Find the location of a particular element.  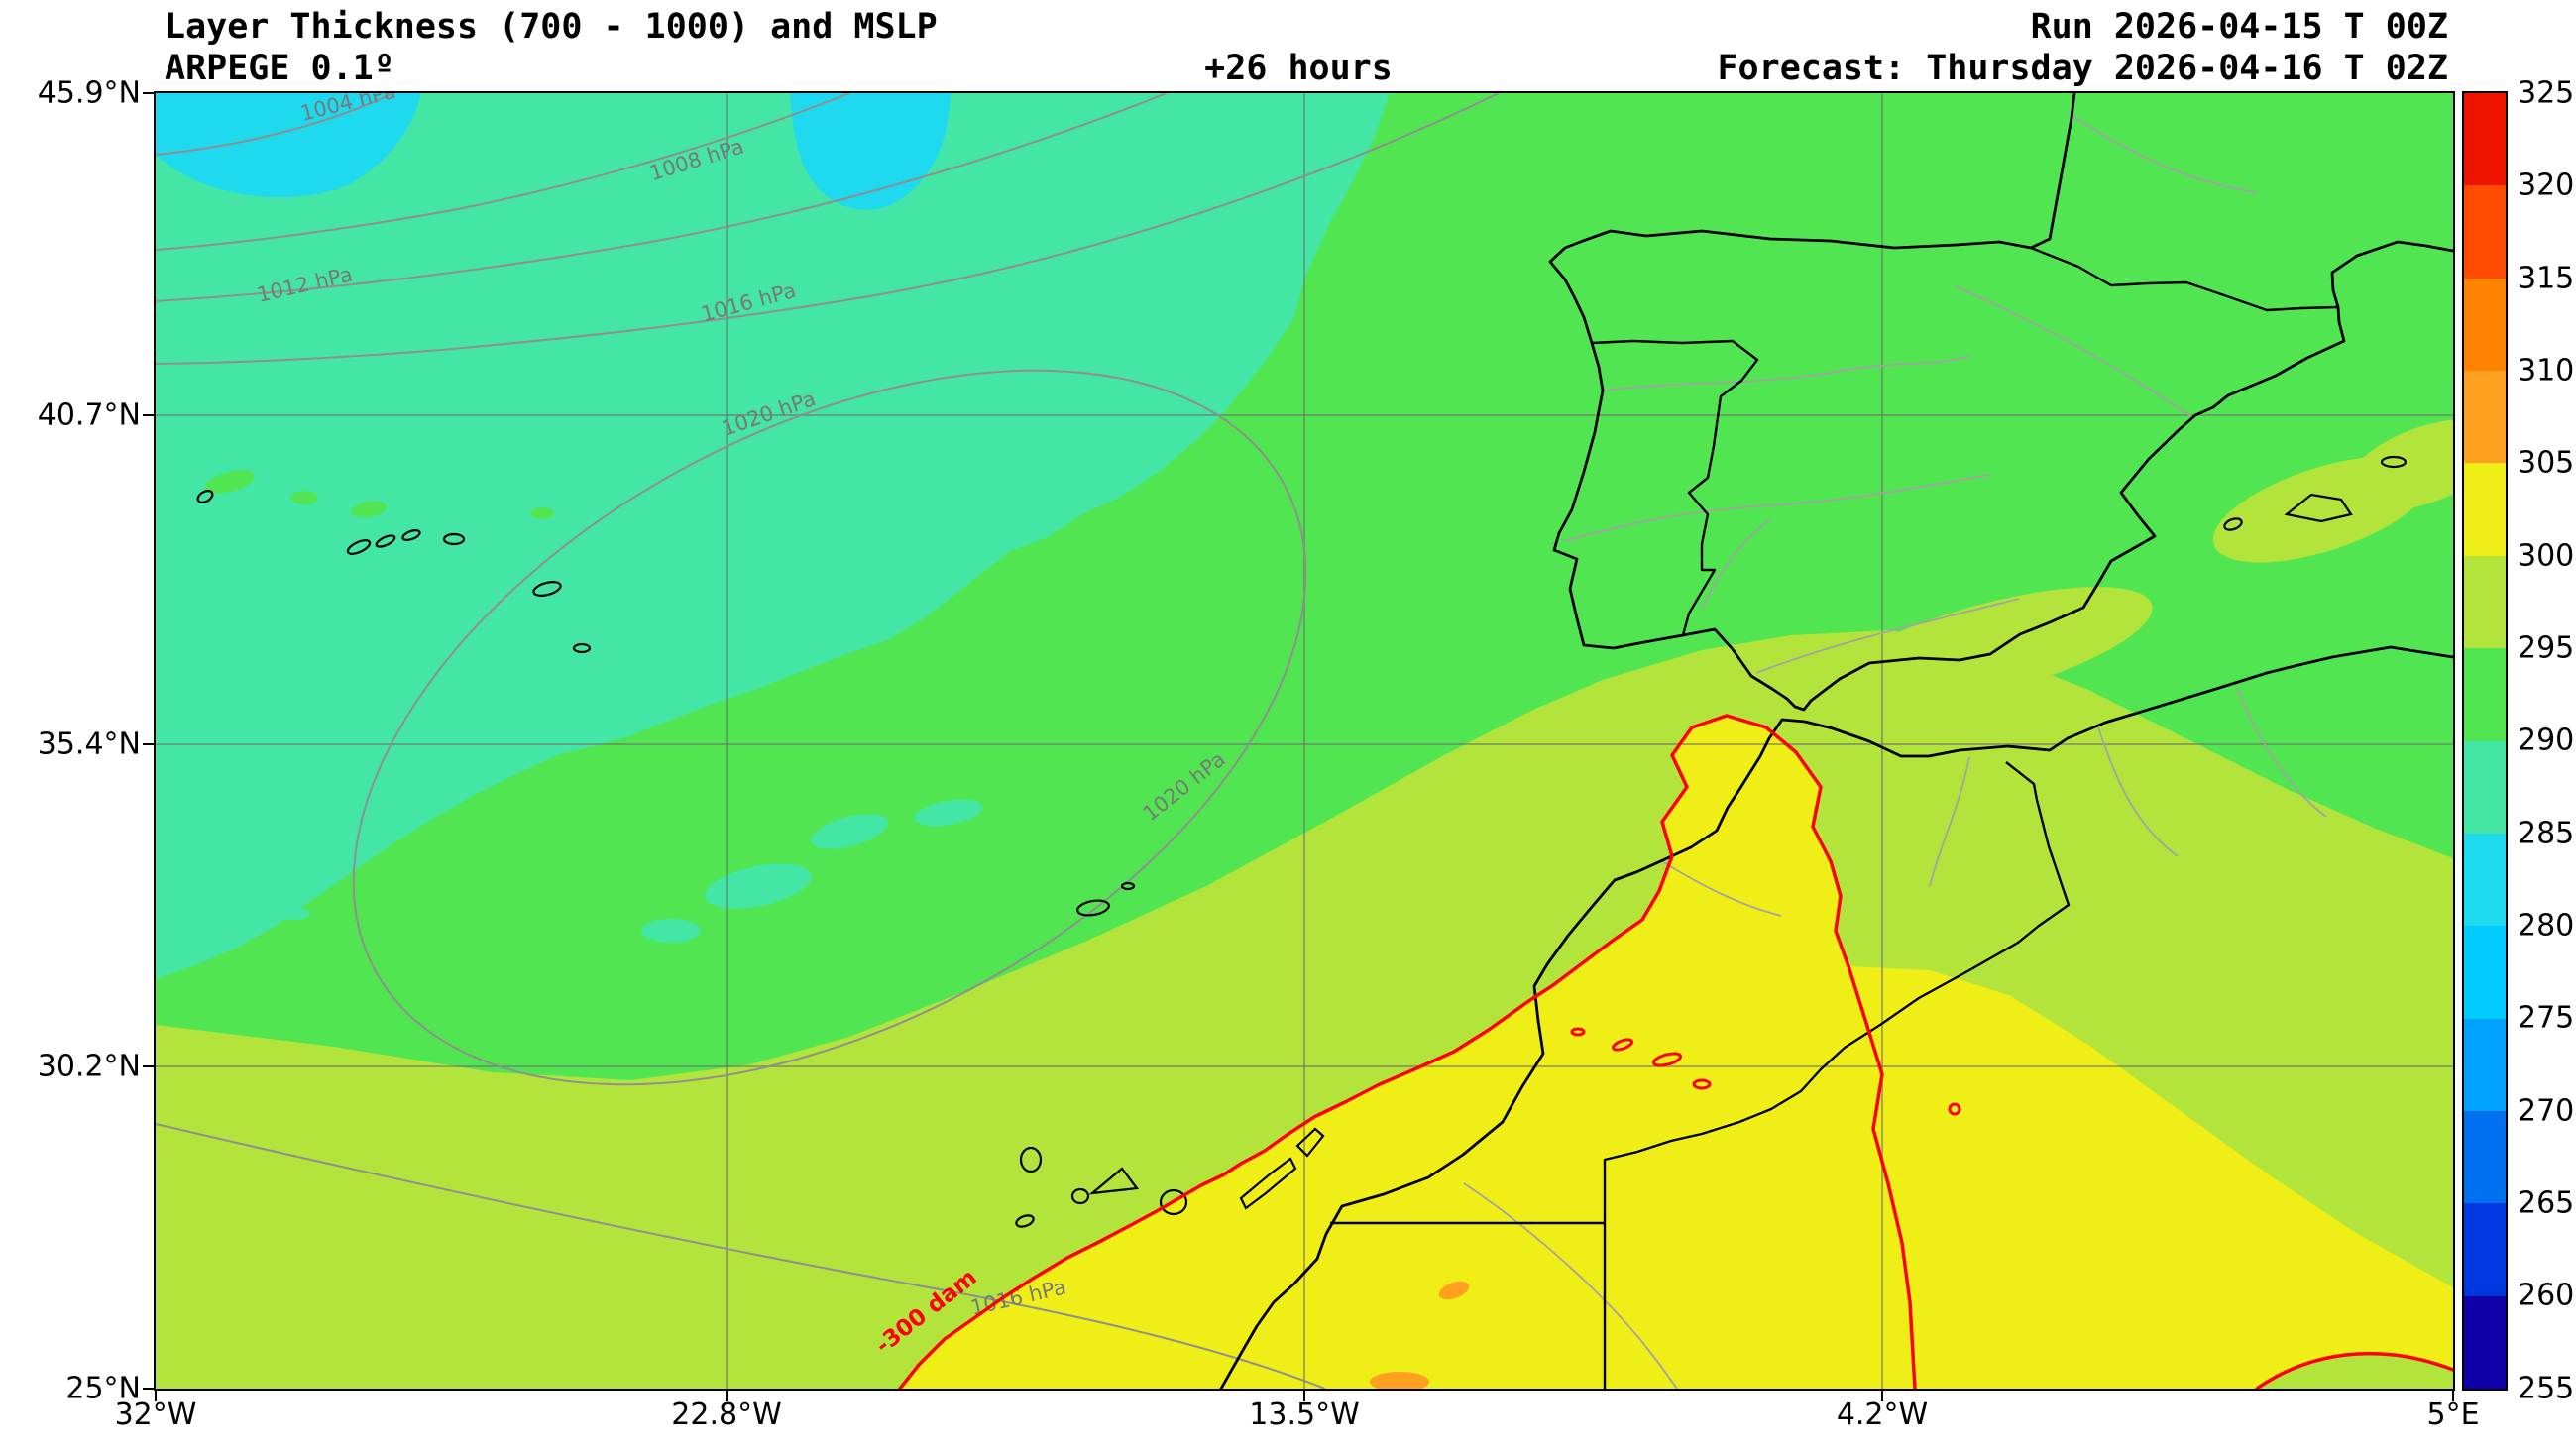

balearic-islands is located at coordinates (2315, 493).